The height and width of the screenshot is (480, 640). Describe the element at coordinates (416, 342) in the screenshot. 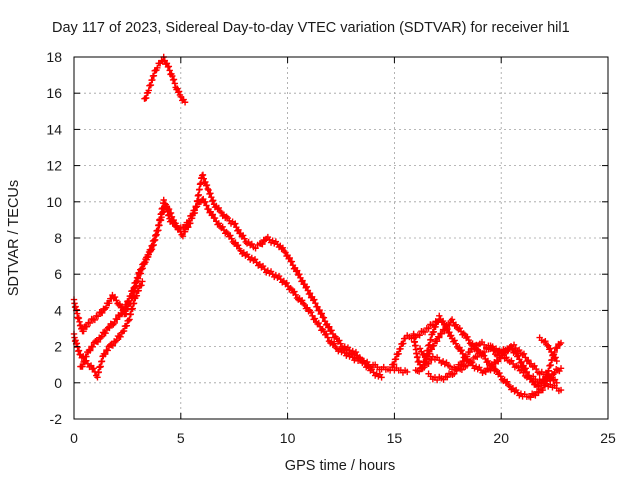

I see `series-trace-j` at that location.